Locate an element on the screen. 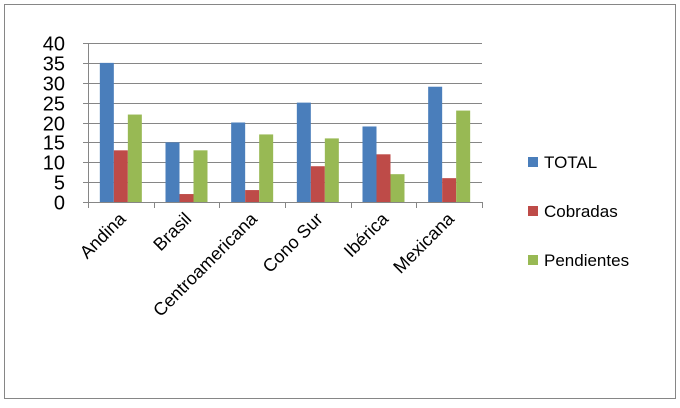 This screenshot has width=680, height=408. y-tick-label: 35 is located at coordinates (54, 65).